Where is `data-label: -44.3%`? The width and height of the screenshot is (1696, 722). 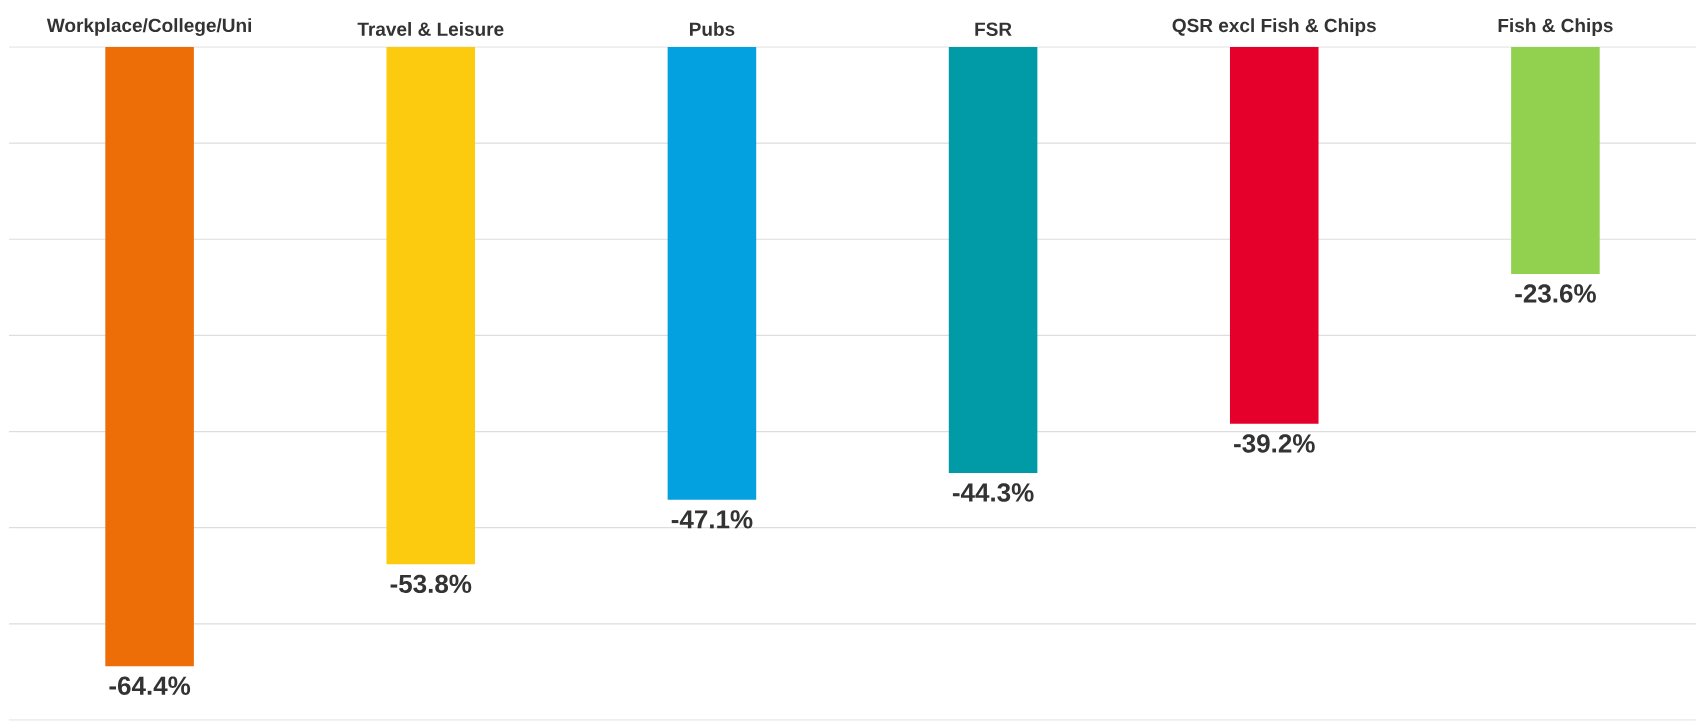 data-label: -44.3% is located at coordinates (993, 492).